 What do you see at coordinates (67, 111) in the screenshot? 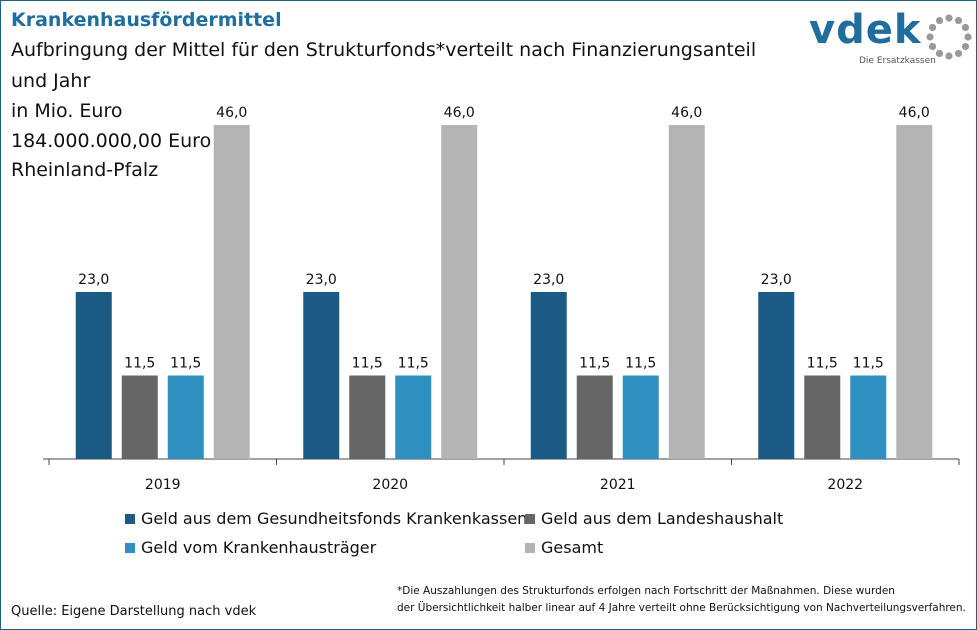
I see `chart-subtitle-line-3: in Mio. Euro` at bounding box center [67, 111].